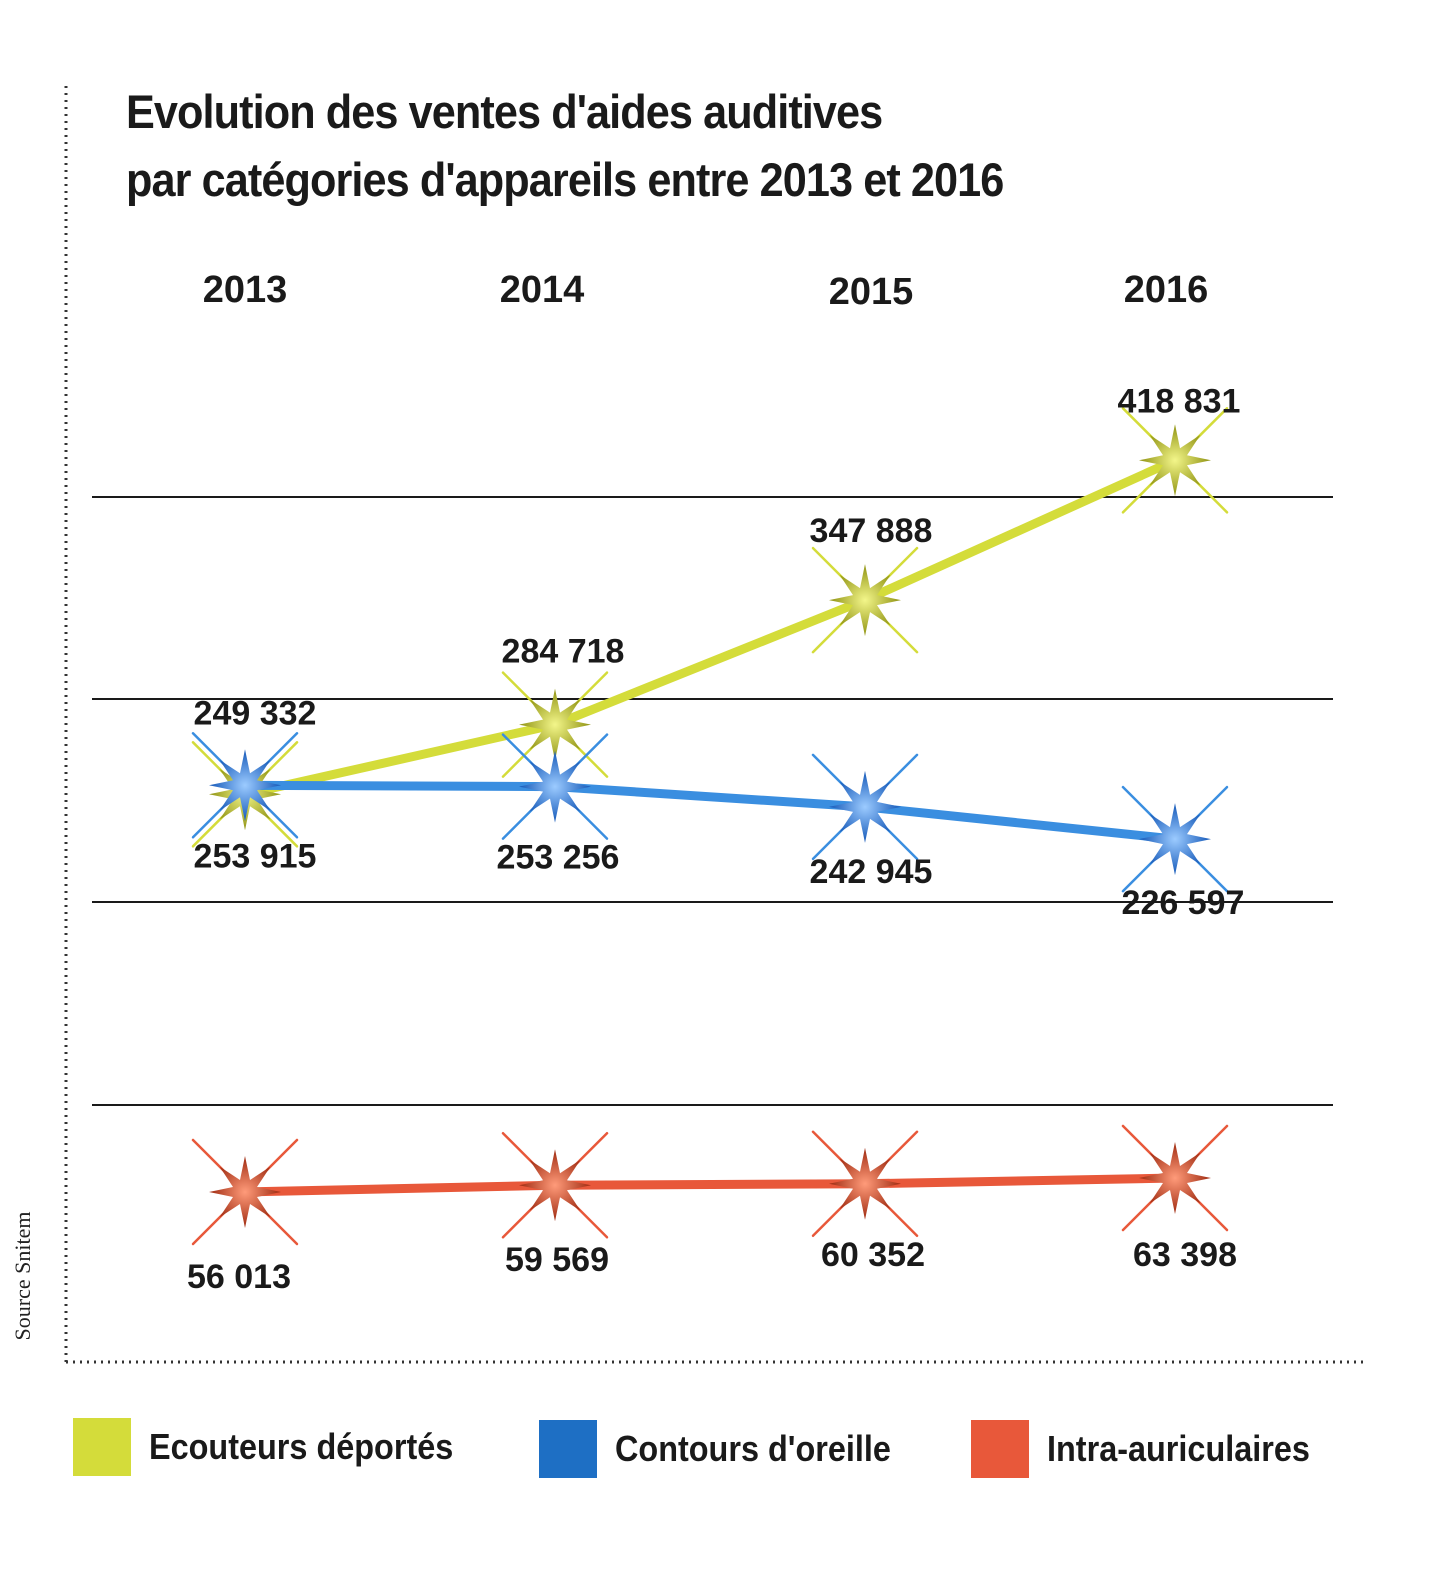  I want to click on source-note: Source Snitem, so click(23, 1276).